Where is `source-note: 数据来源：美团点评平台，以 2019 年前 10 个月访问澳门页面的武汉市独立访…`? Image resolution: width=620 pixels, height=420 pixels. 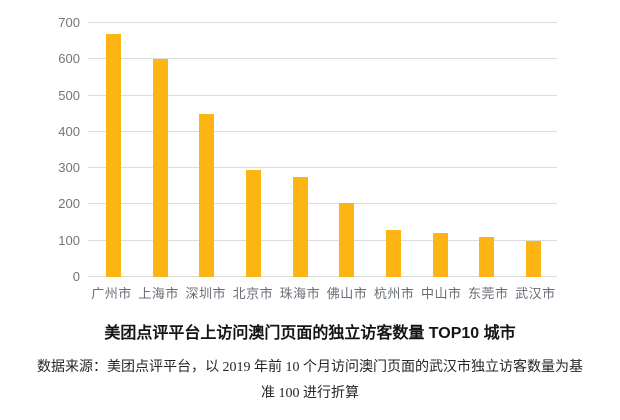
source-note: 数据来源：美团点评平台，以 2019 年前 10 个月访问澳门页面的武汉市独立访… is located at coordinates (310, 381).